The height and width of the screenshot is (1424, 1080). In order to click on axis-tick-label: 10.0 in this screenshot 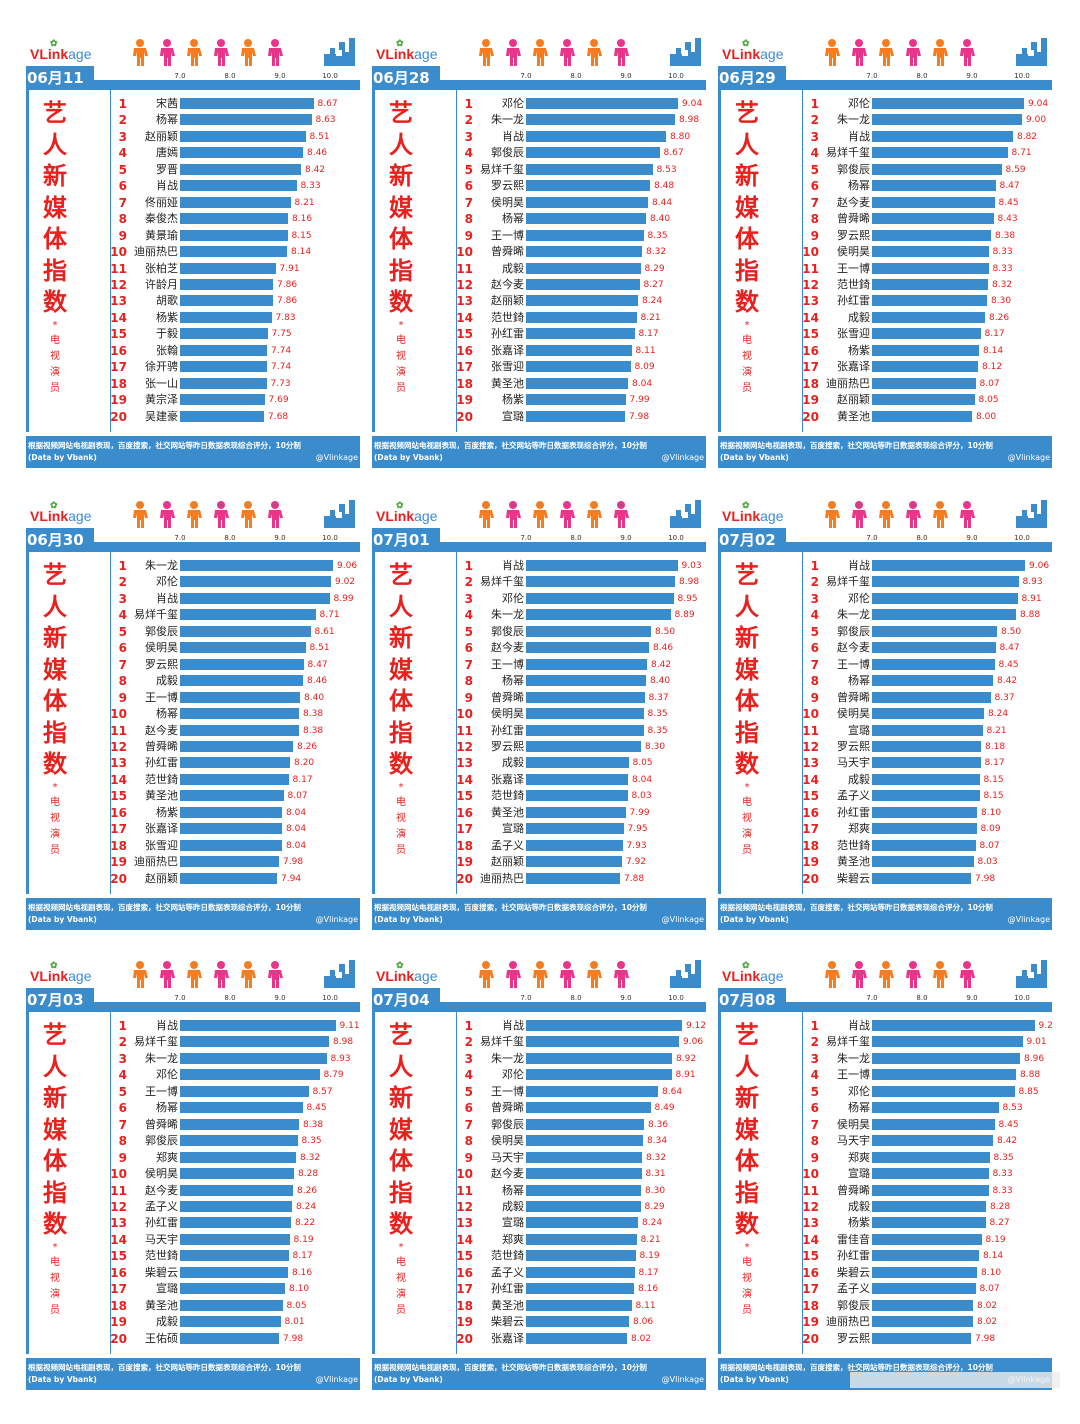, I will do `click(1022, 538)`.